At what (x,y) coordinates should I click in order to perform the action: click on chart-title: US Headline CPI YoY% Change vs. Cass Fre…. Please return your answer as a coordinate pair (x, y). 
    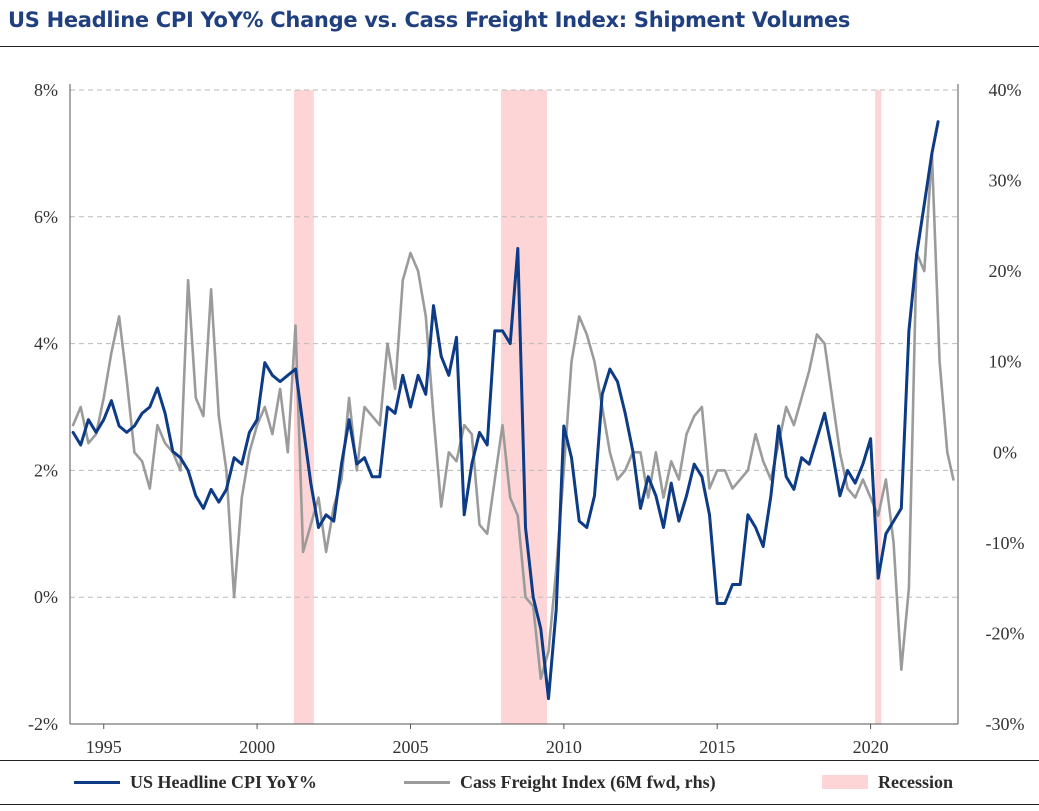
    Looking at the image, I should click on (429, 20).